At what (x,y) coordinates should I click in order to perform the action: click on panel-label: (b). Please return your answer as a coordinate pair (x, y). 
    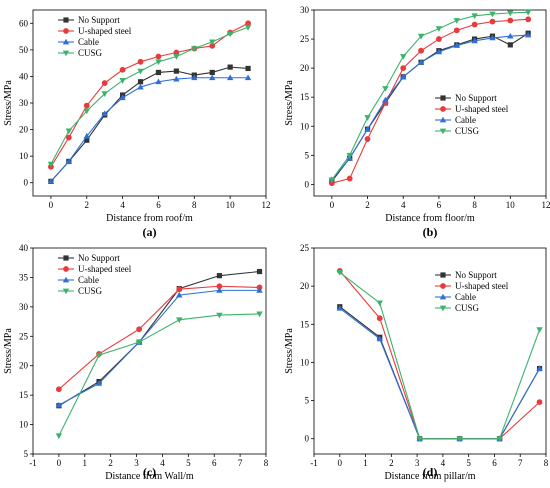
    Looking at the image, I should click on (430, 232).